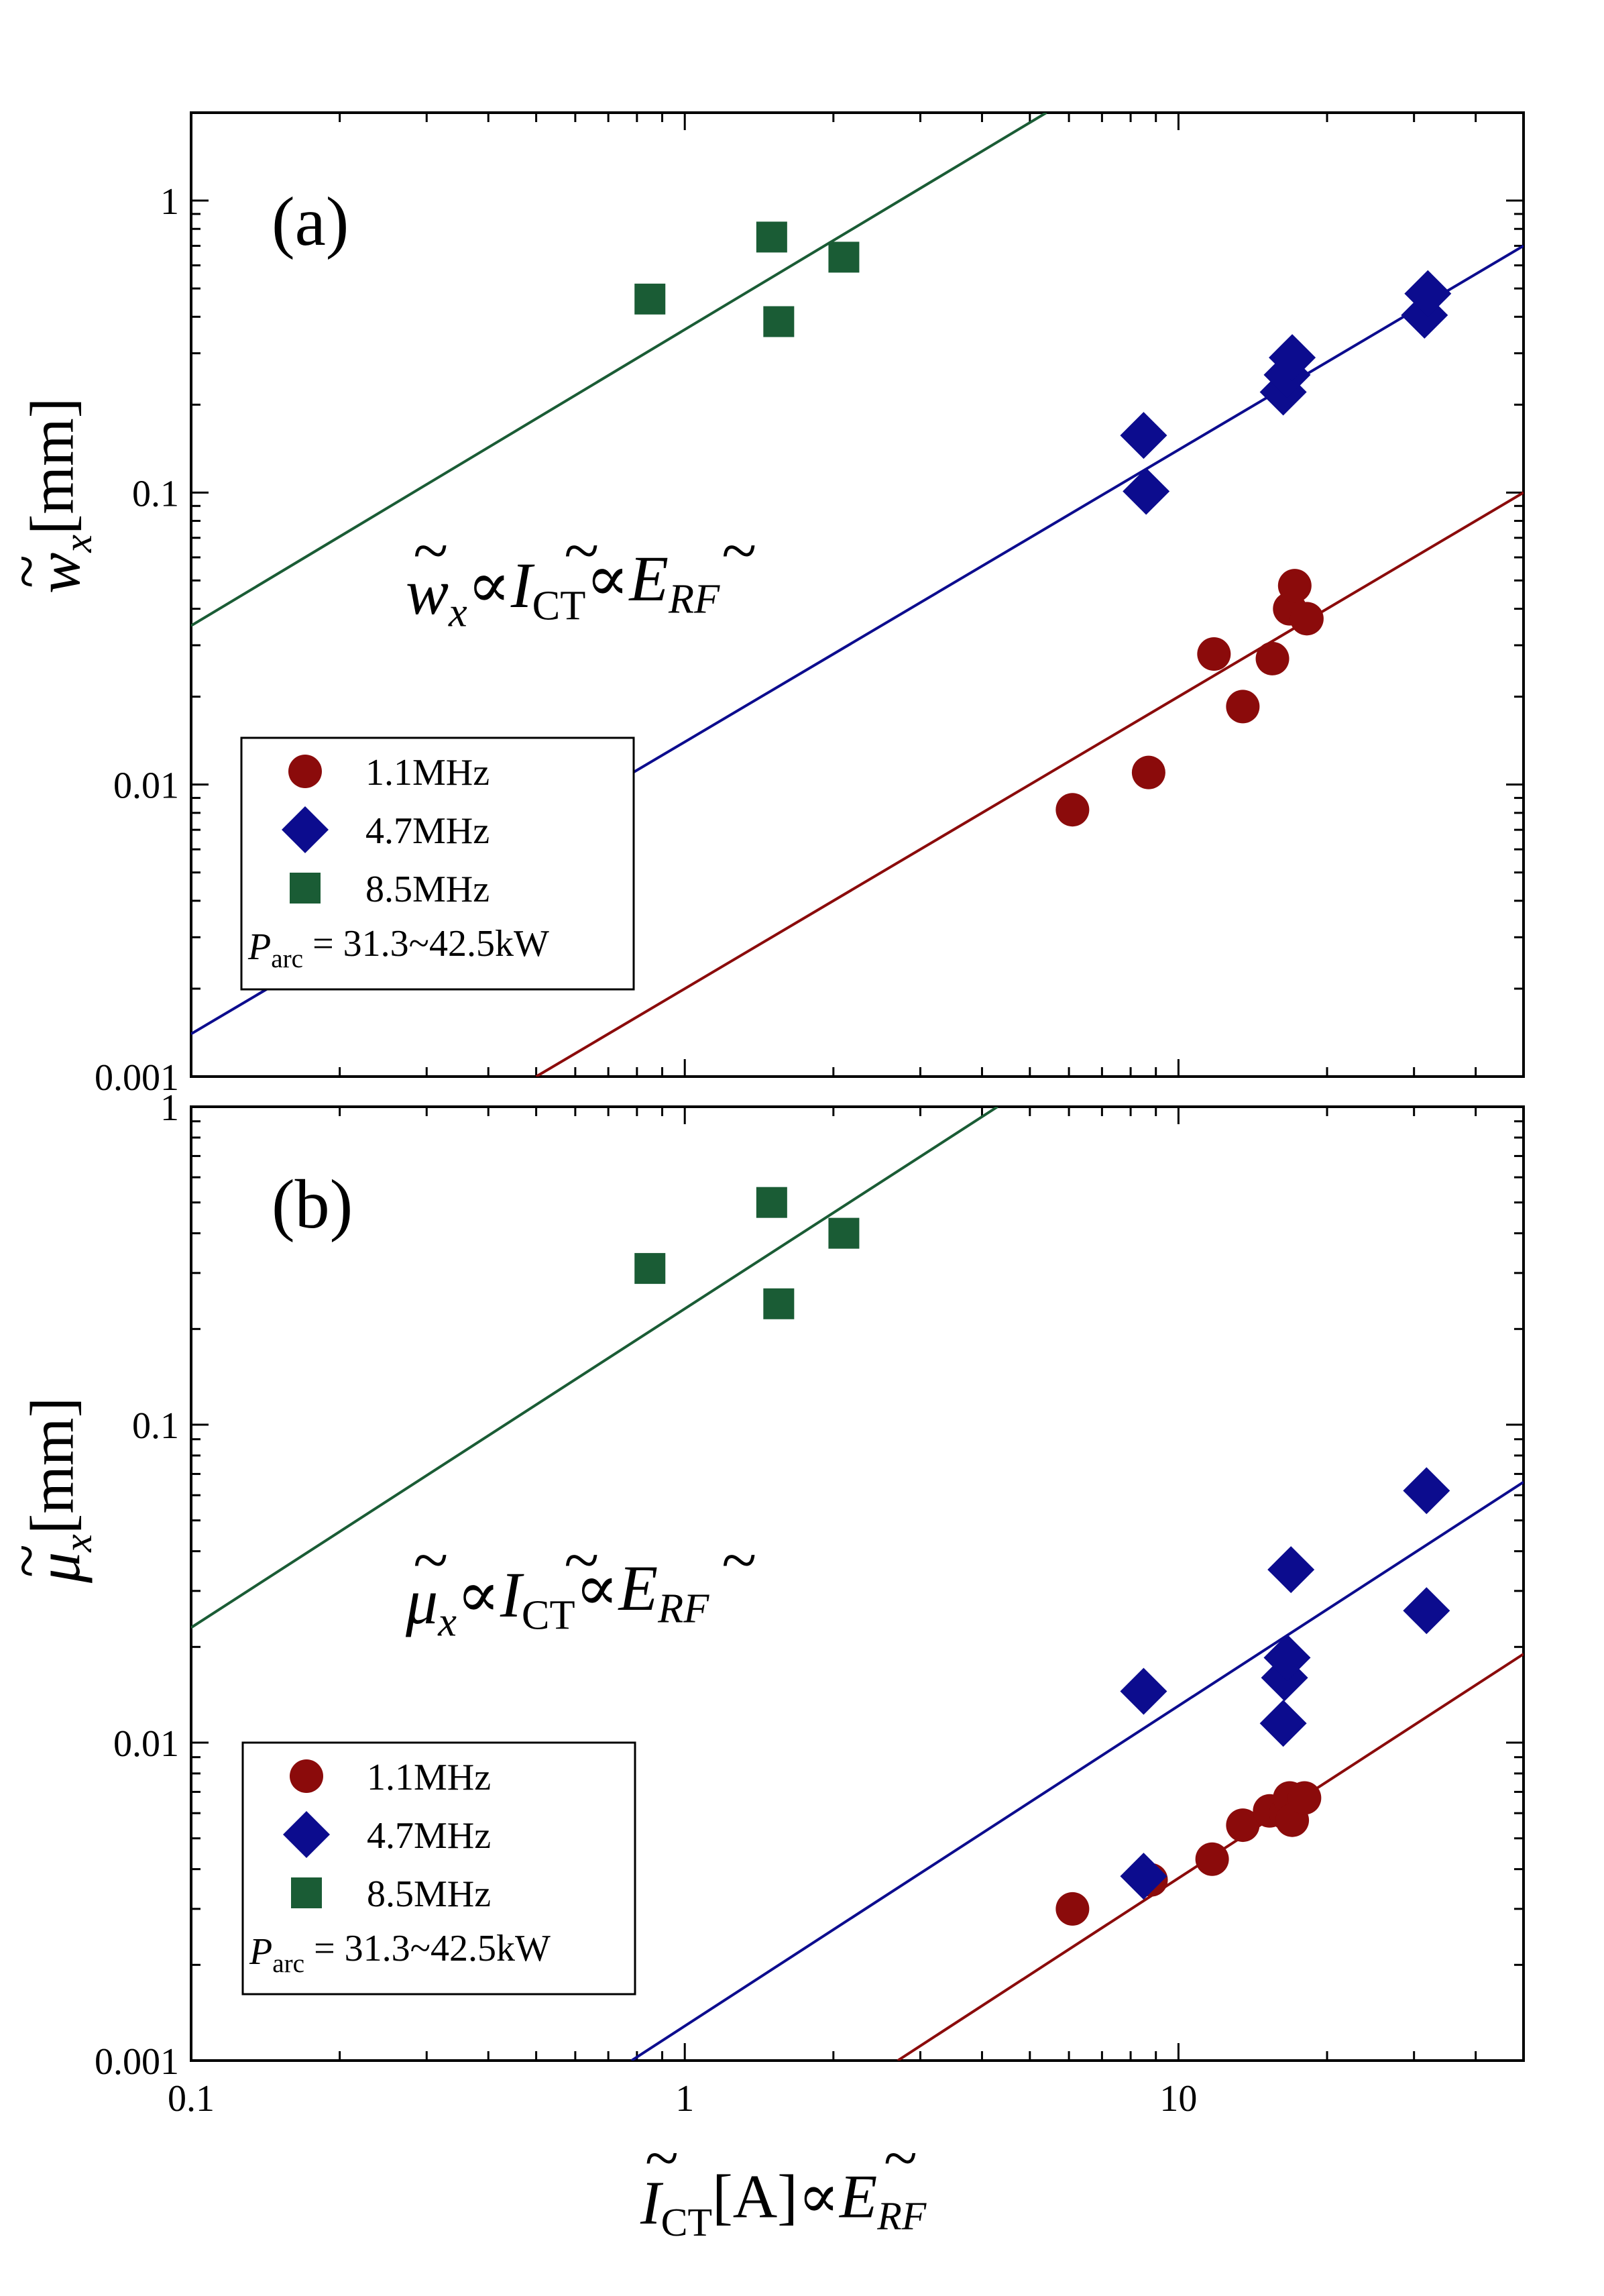 Image resolution: width=1604 pixels, height=2296 pixels. Describe the element at coordinates (900, 2158) in the screenshot. I see `x-axis-tilde-2: ~` at that location.